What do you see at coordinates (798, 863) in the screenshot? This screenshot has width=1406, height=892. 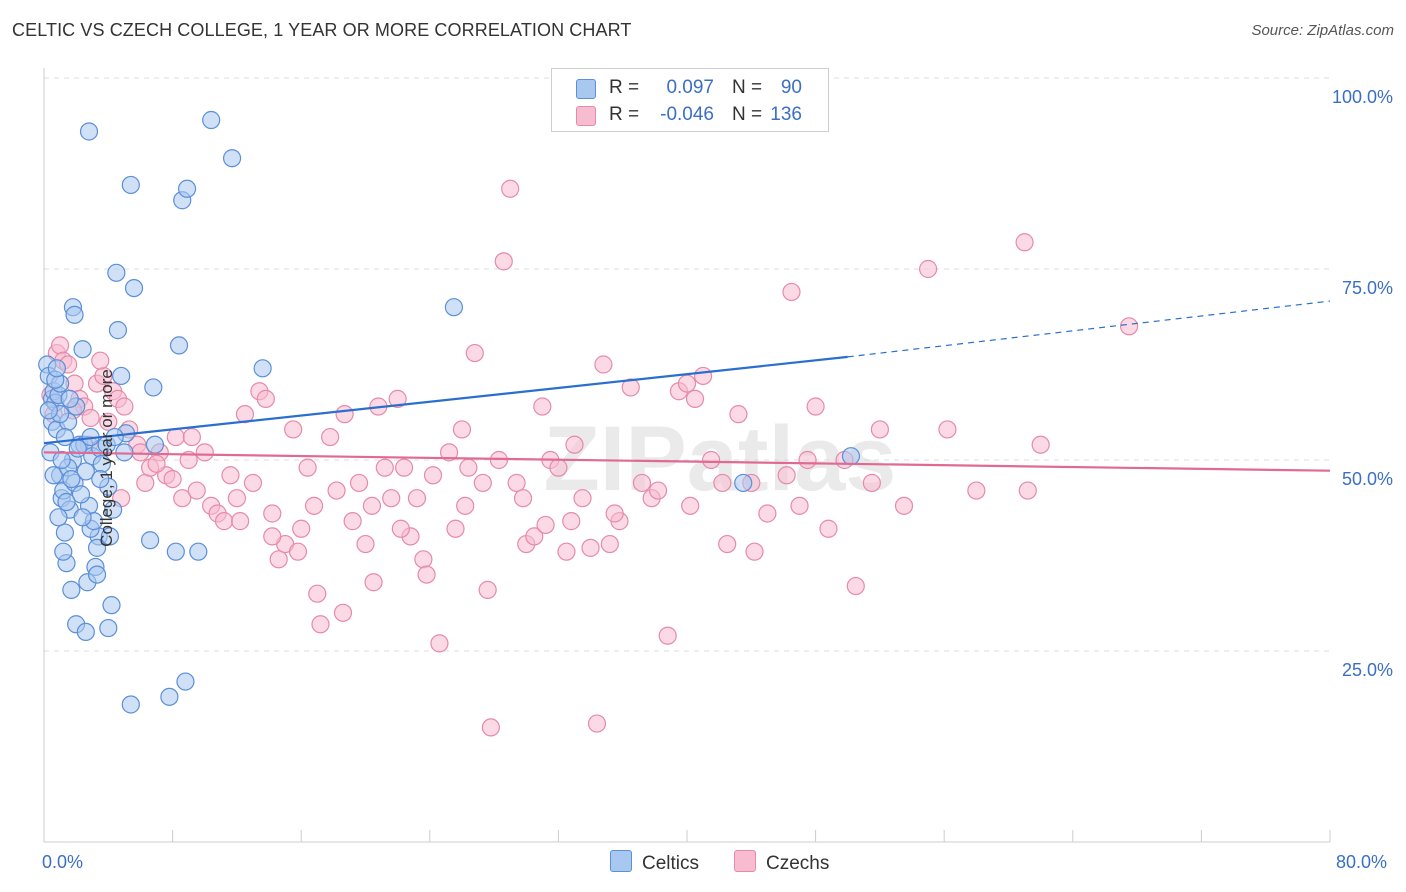 I see `legend-label-czechs: Czechs` at bounding box center [798, 863].